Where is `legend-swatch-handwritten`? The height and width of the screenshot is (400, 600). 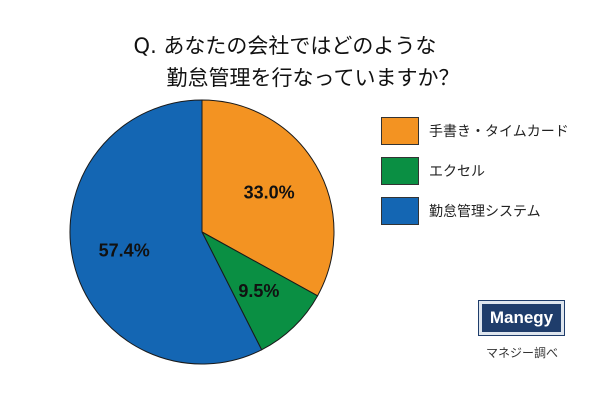 legend-swatch-handwritten is located at coordinates (400, 130).